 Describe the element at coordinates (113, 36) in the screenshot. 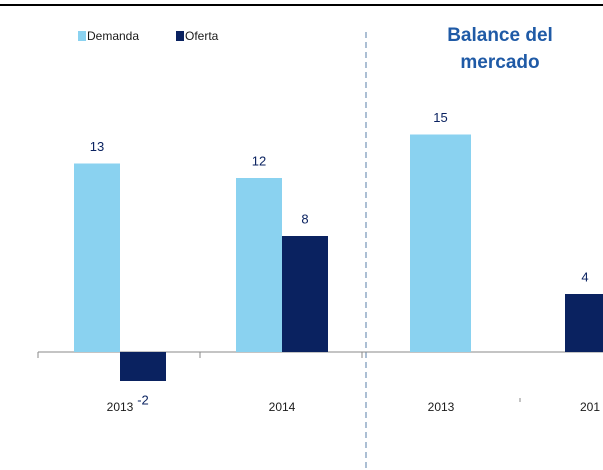

I see `legend-label: Demanda` at that location.